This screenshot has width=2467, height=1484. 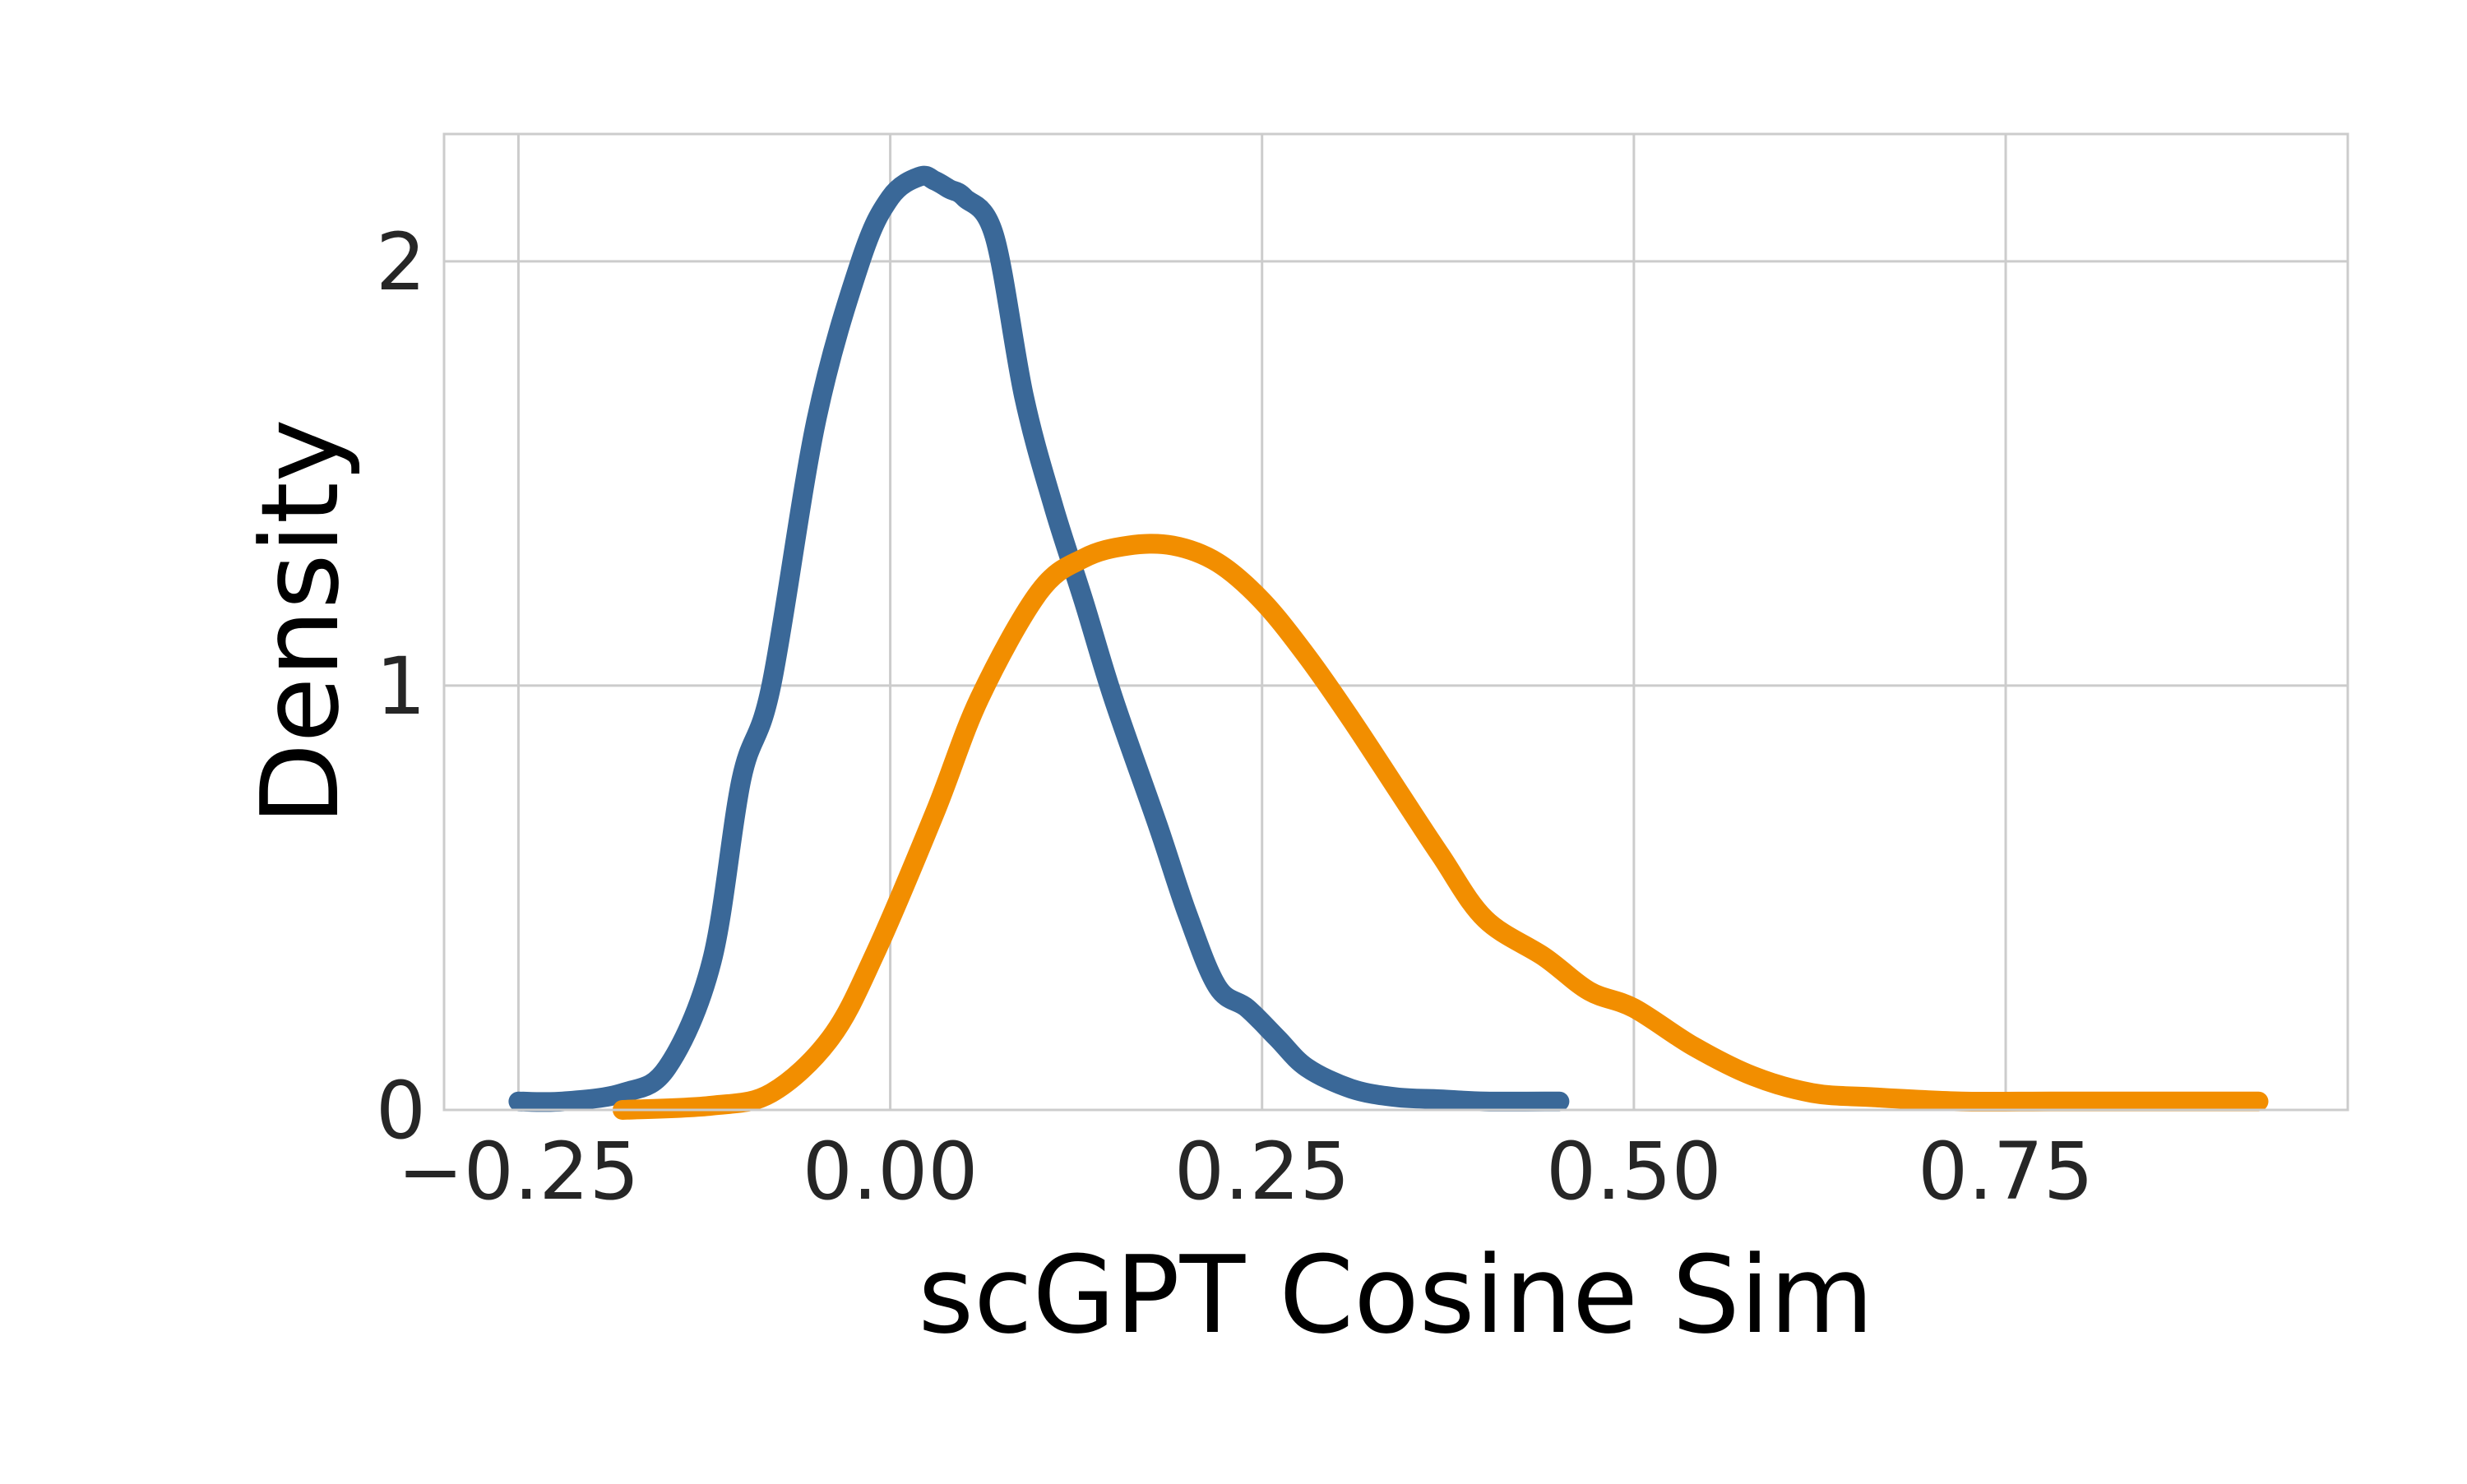 What do you see at coordinates (300, 621) in the screenshot?
I see `y-axis-title: Density` at bounding box center [300, 621].